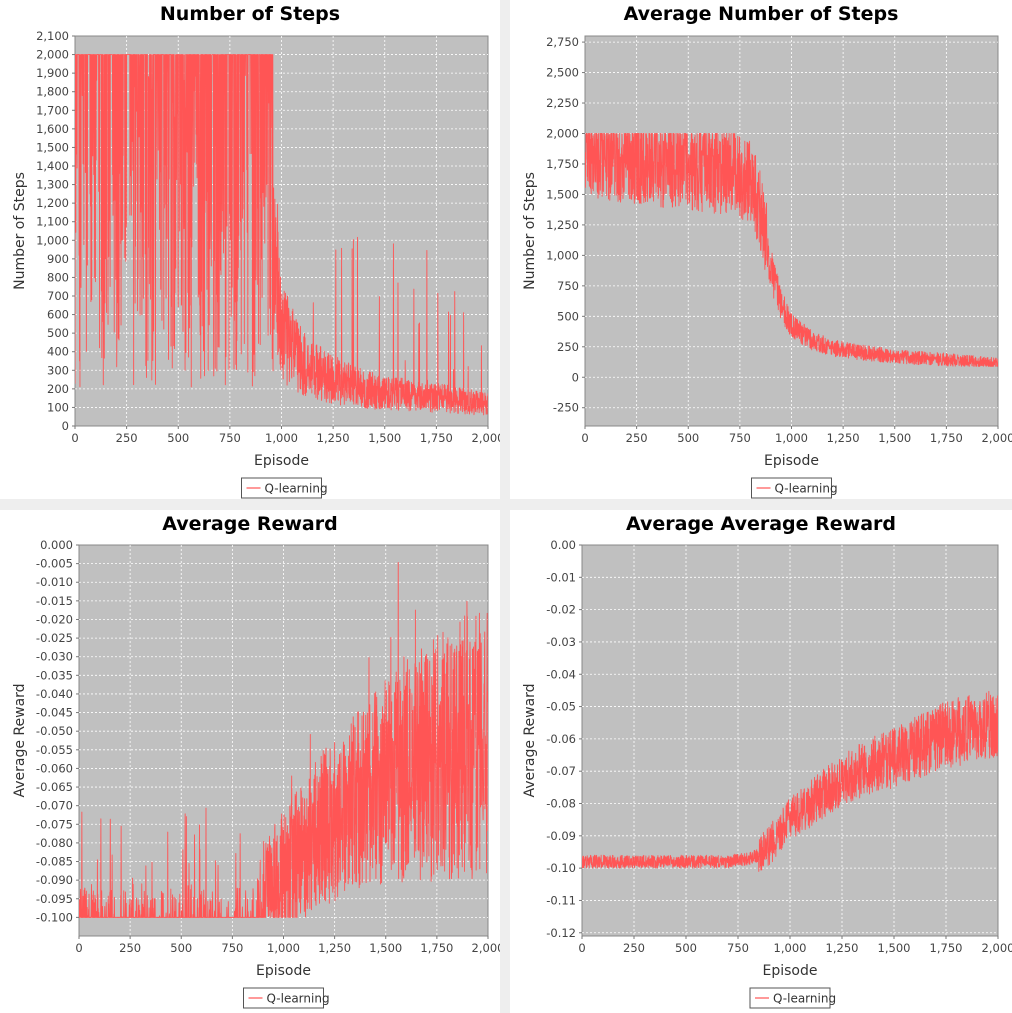  What do you see at coordinates (561, 933) in the screenshot?
I see `y-tick-label: -0.12` at bounding box center [561, 933].